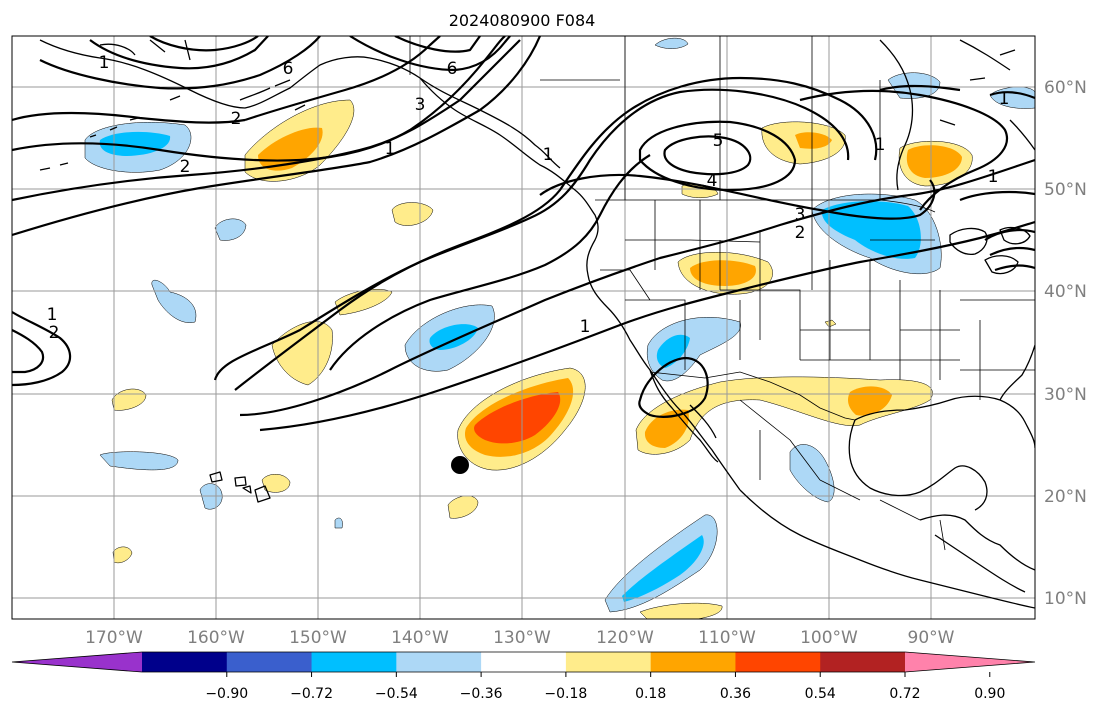 The height and width of the screenshot is (712, 1105). What do you see at coordinates (650, 694) in the screenshot?
I see `colorbar-tick-label: 0.18` at bounding box center [650, 694].